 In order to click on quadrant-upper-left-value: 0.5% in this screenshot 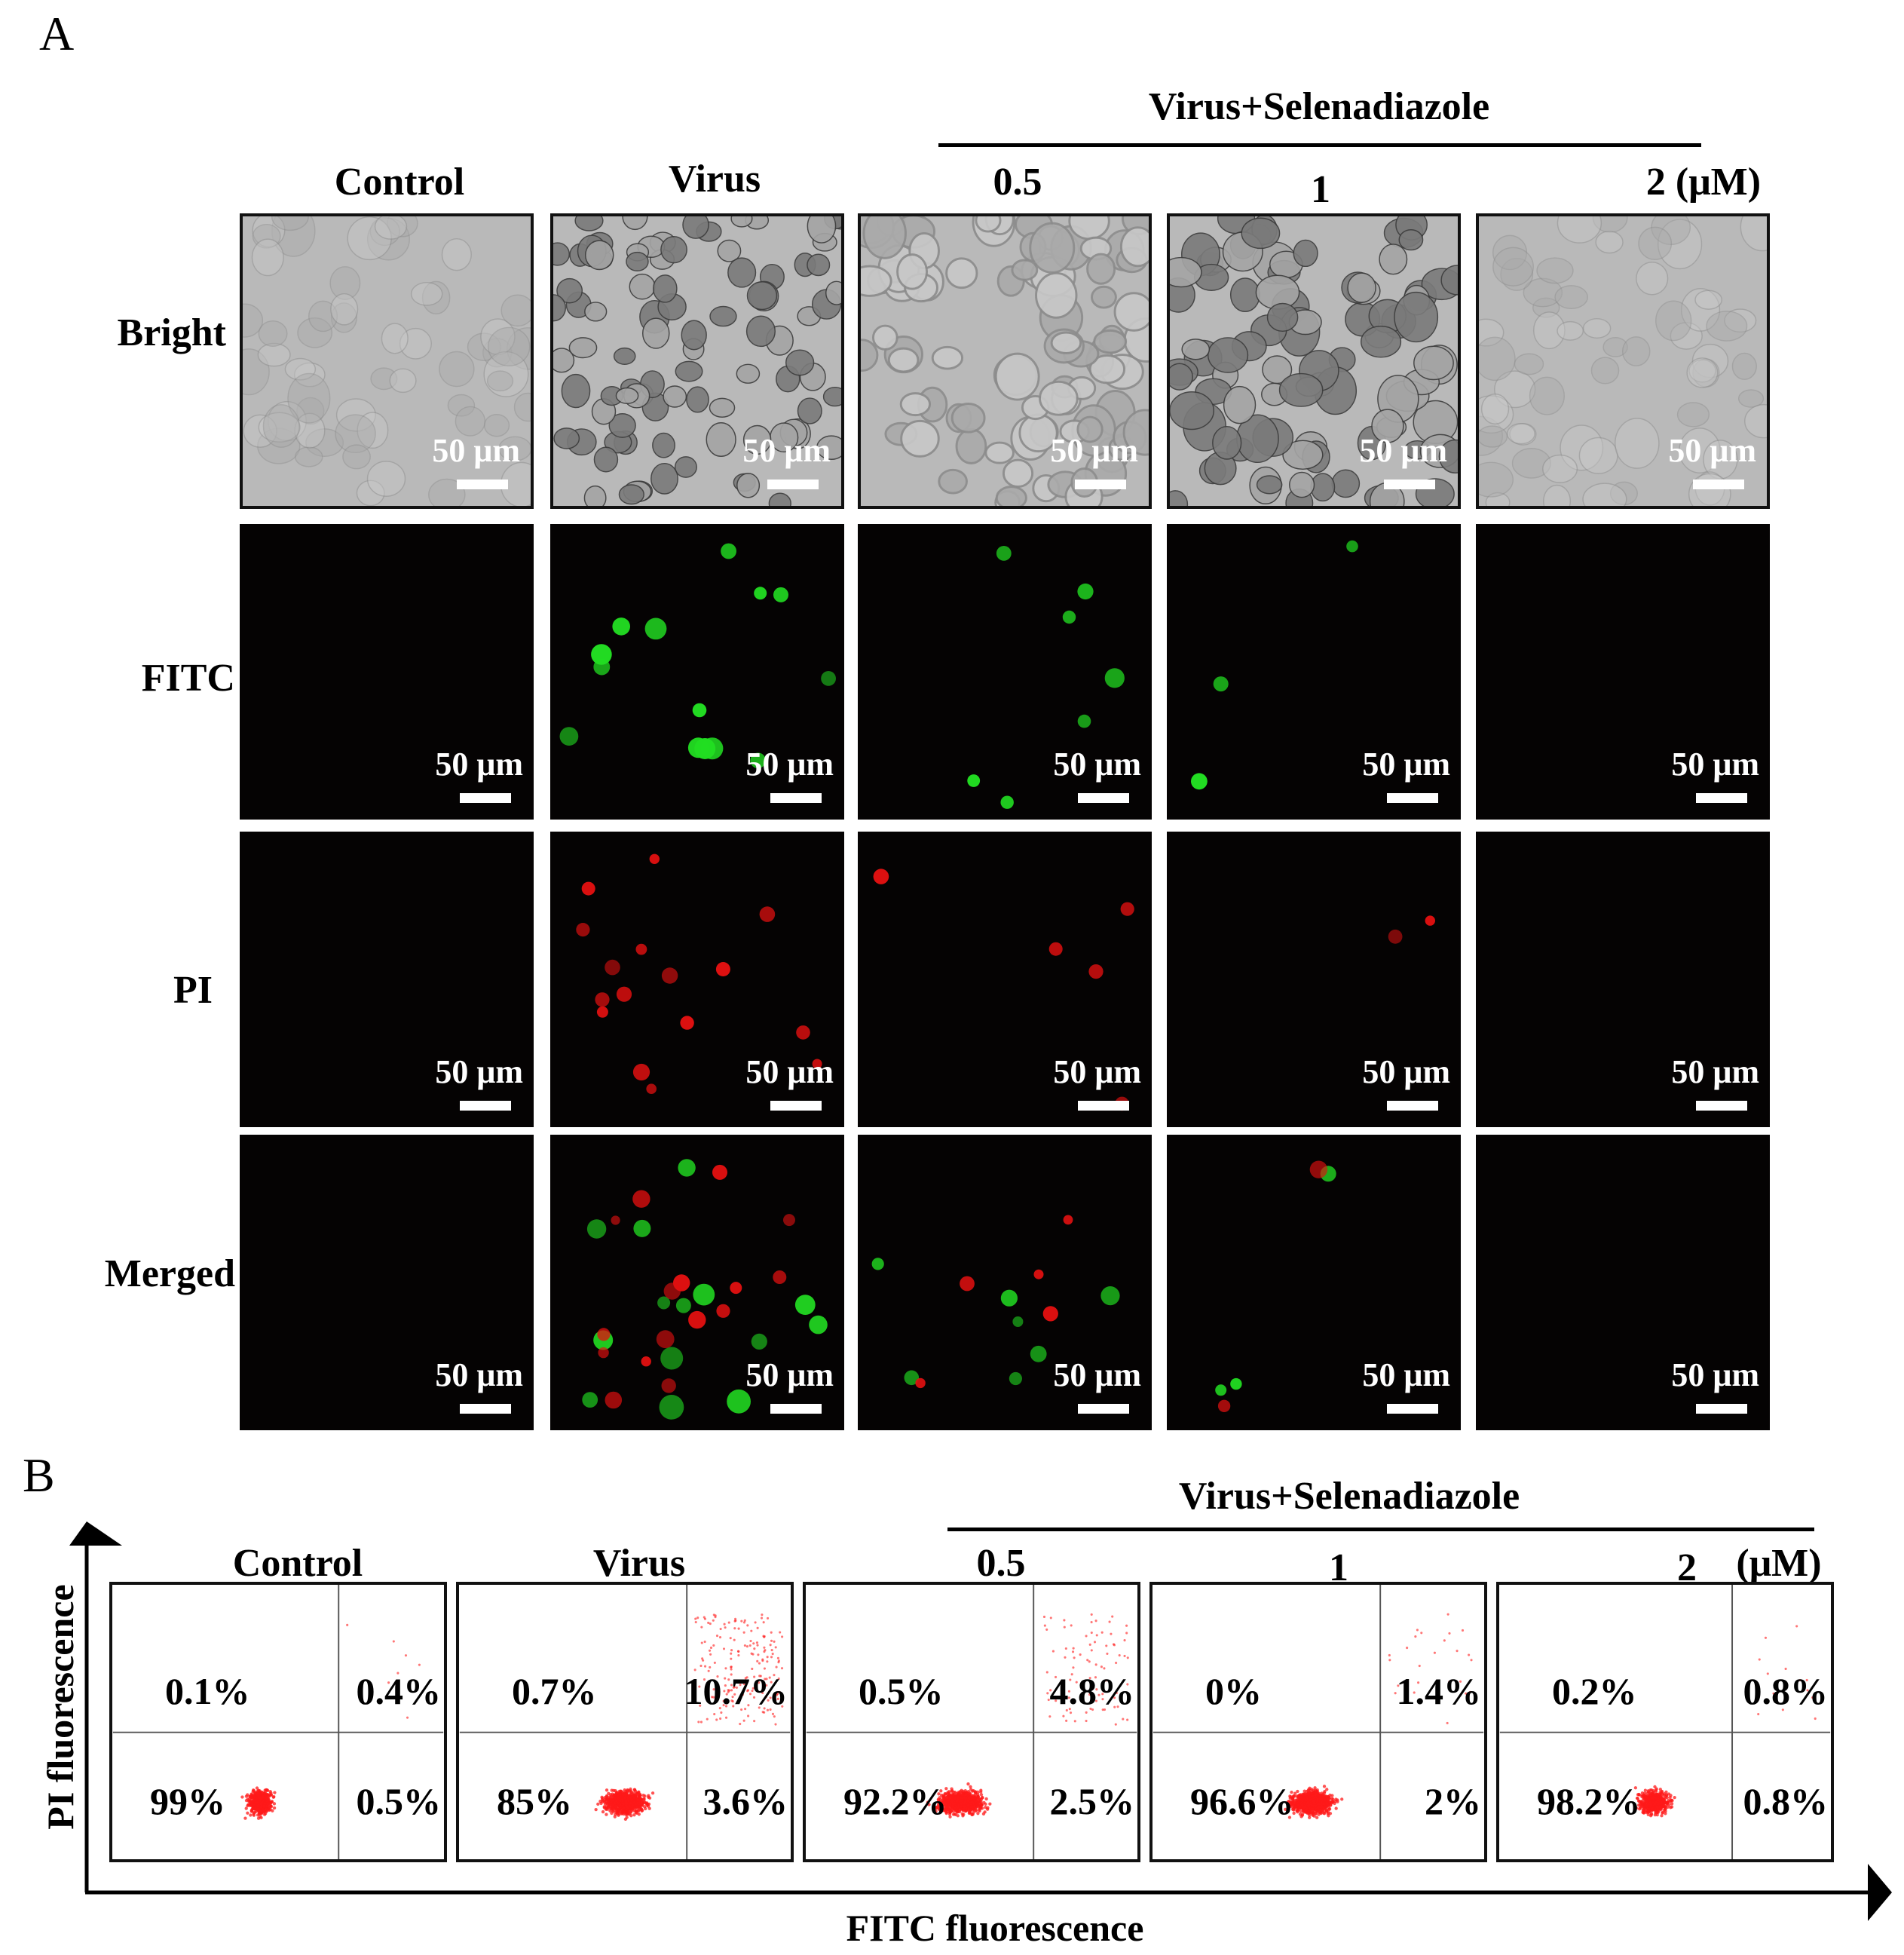, I will do `click(901, 1691)`.